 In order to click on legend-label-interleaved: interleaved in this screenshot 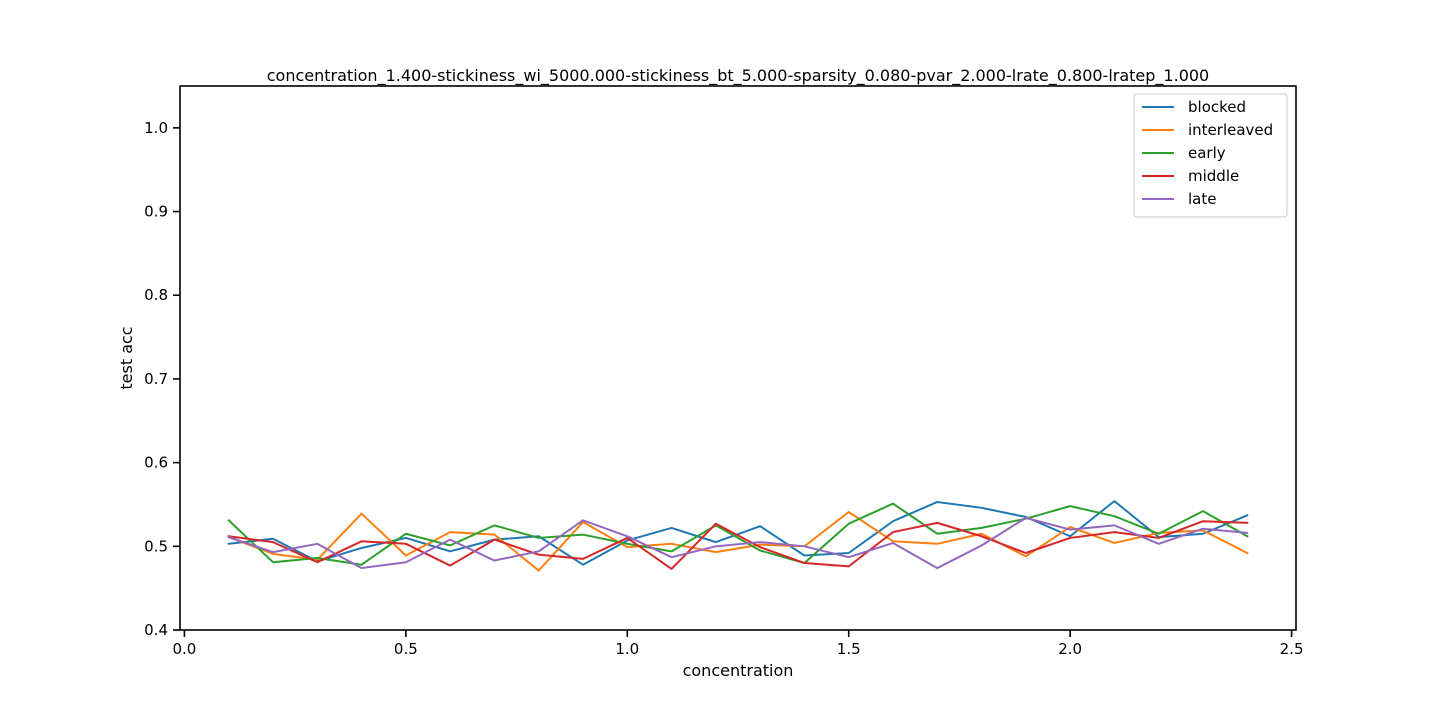, I will do `click(1230, 130)`.